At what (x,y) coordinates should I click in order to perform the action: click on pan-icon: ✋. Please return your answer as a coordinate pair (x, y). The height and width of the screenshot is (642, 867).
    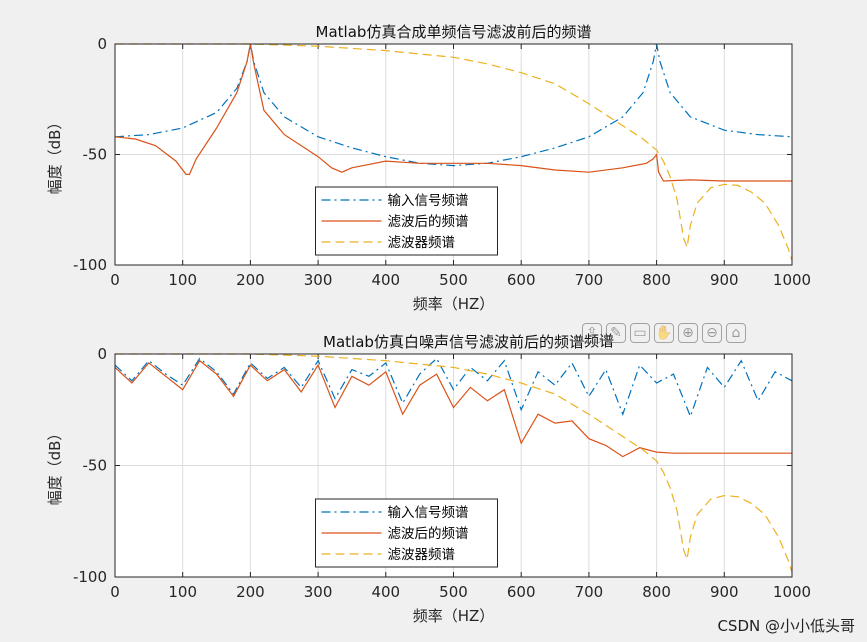
    Looking at the image, I should click on (664, 333).